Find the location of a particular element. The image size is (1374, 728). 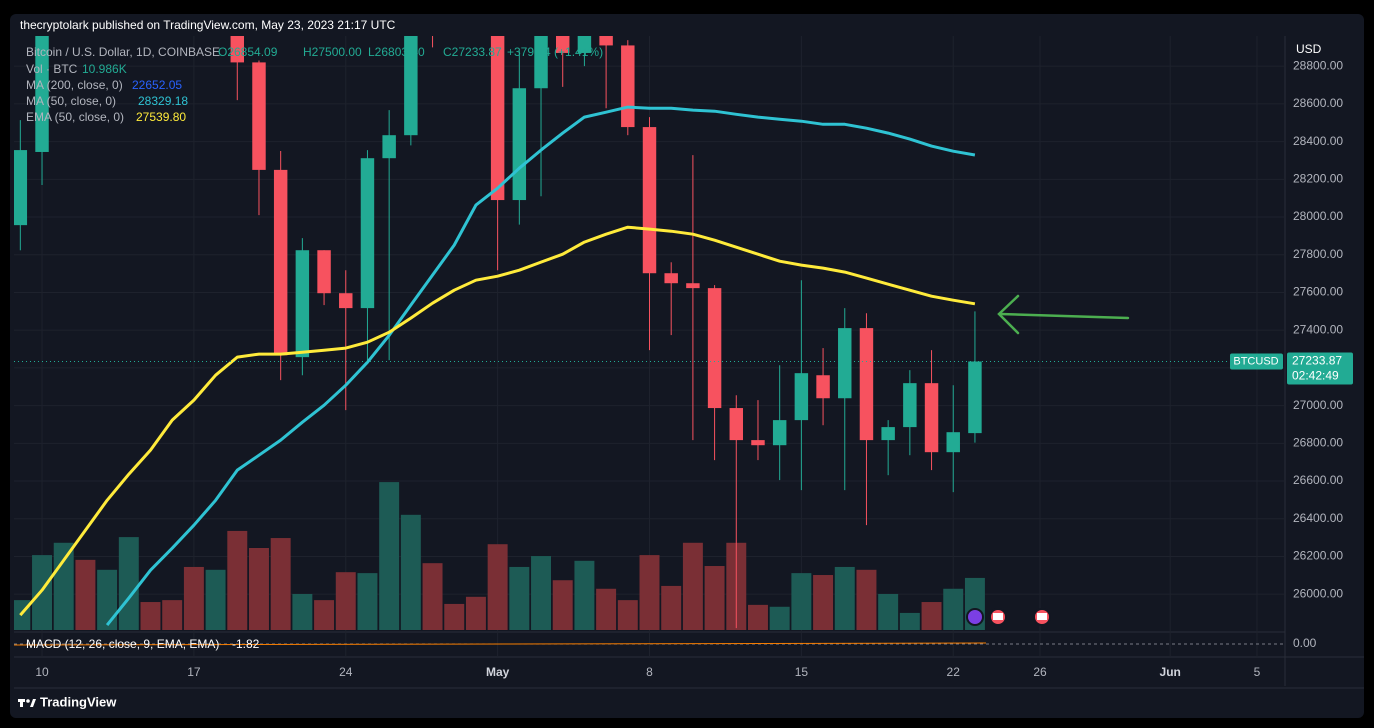

x-tick-label: 5 is located at coordinates (1257, 672).